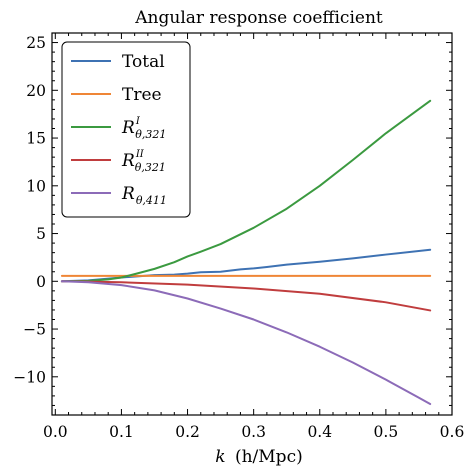 The image size is (474, 474). I want to click on legend-box, so click(126, 129).